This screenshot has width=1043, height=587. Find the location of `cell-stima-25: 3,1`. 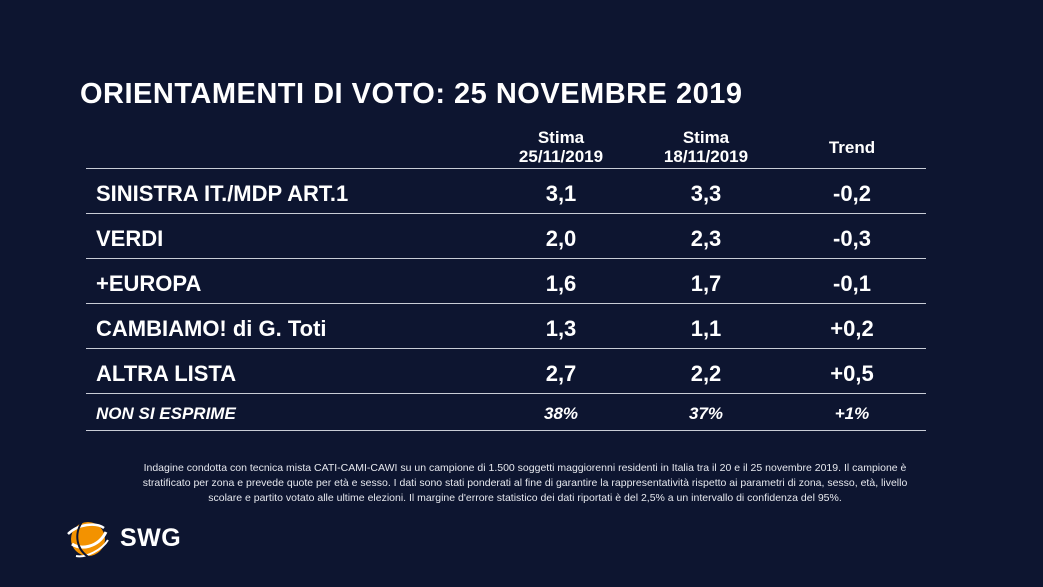

cell-stima-25: 3,1 is located at coordinates (561, 193).